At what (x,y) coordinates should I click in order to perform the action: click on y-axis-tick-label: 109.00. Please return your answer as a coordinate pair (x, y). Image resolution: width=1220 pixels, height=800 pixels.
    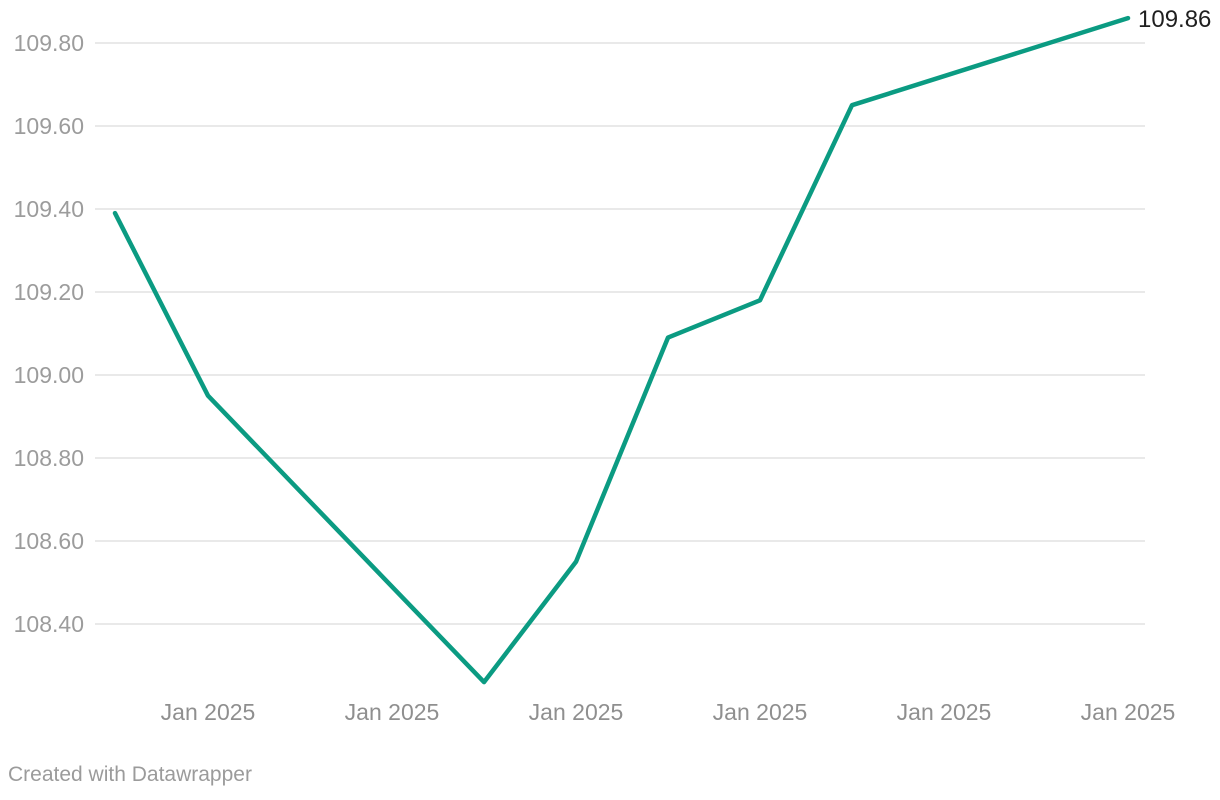
    Looking at the image, I should click on (48, 375).